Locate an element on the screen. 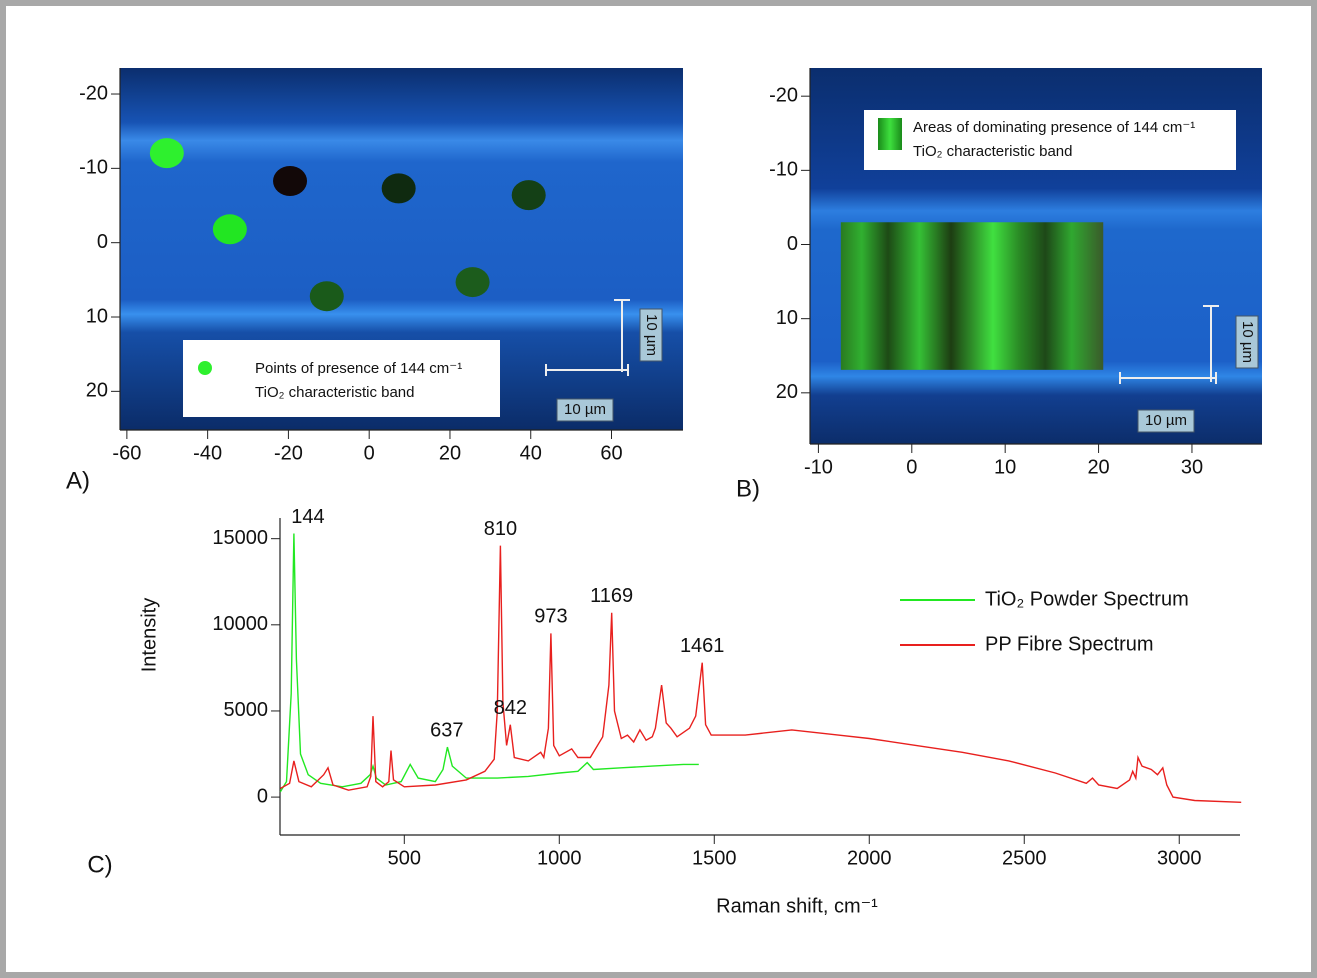 The height and width of the screenshot is (978, 1317). x-tick-label: 1500 is located at coordinates (714, 858).